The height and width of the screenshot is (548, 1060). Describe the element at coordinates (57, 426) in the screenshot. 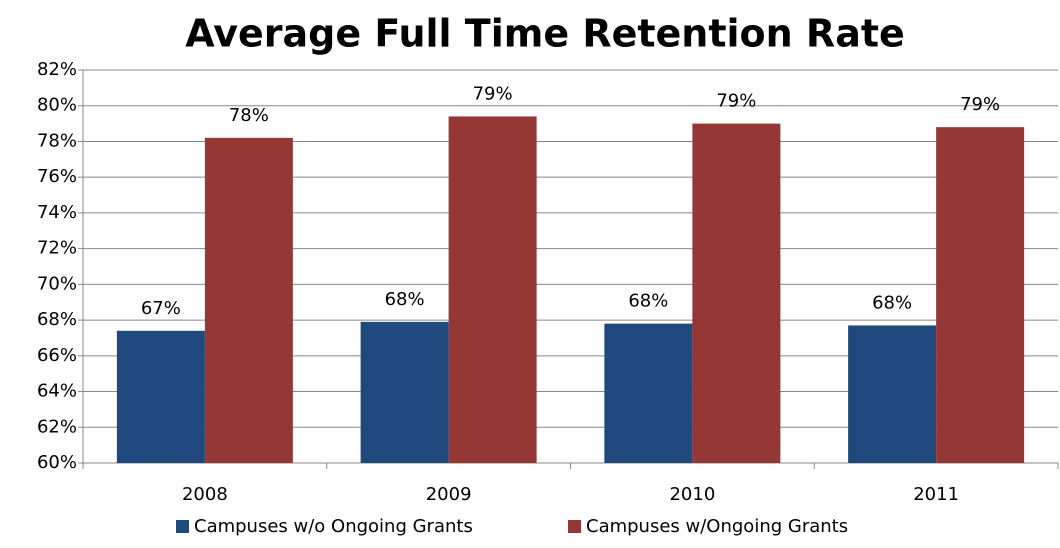

I see `y-tick-label: 62%` at that location.